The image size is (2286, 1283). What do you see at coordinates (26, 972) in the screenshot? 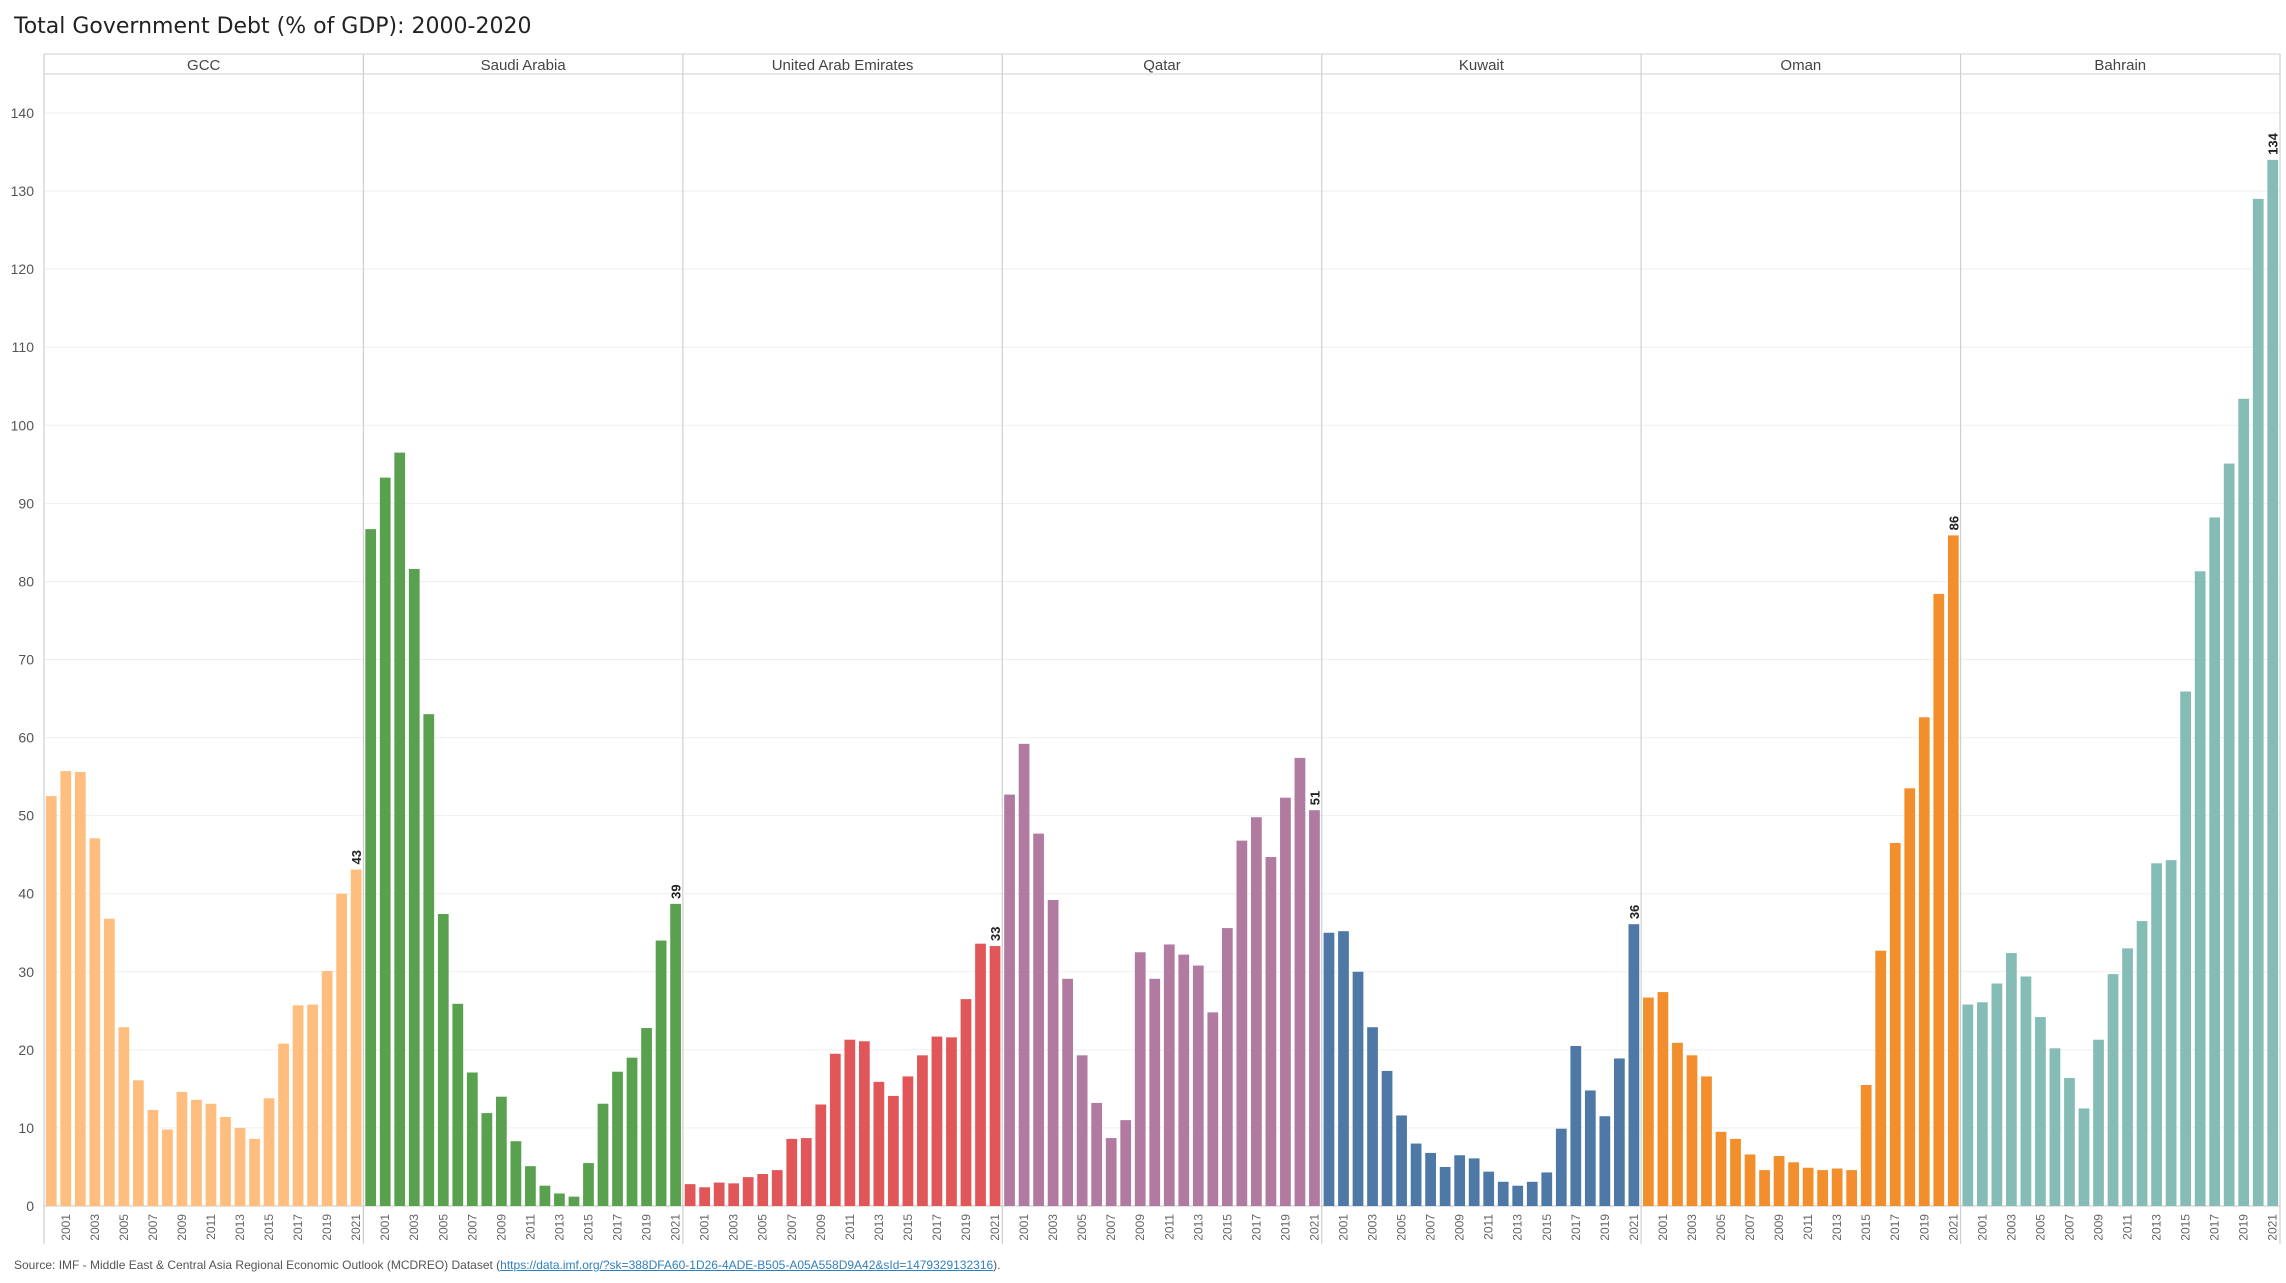
I see `y-tick-label: 30` at bounding box center [26, 972].